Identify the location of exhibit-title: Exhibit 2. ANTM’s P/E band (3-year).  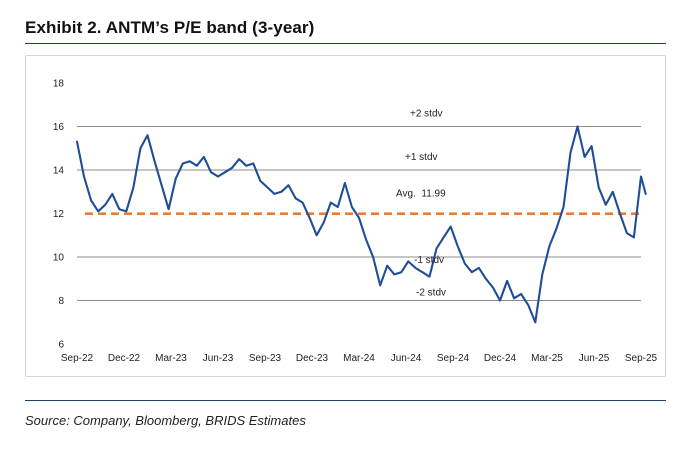
(170, 27).